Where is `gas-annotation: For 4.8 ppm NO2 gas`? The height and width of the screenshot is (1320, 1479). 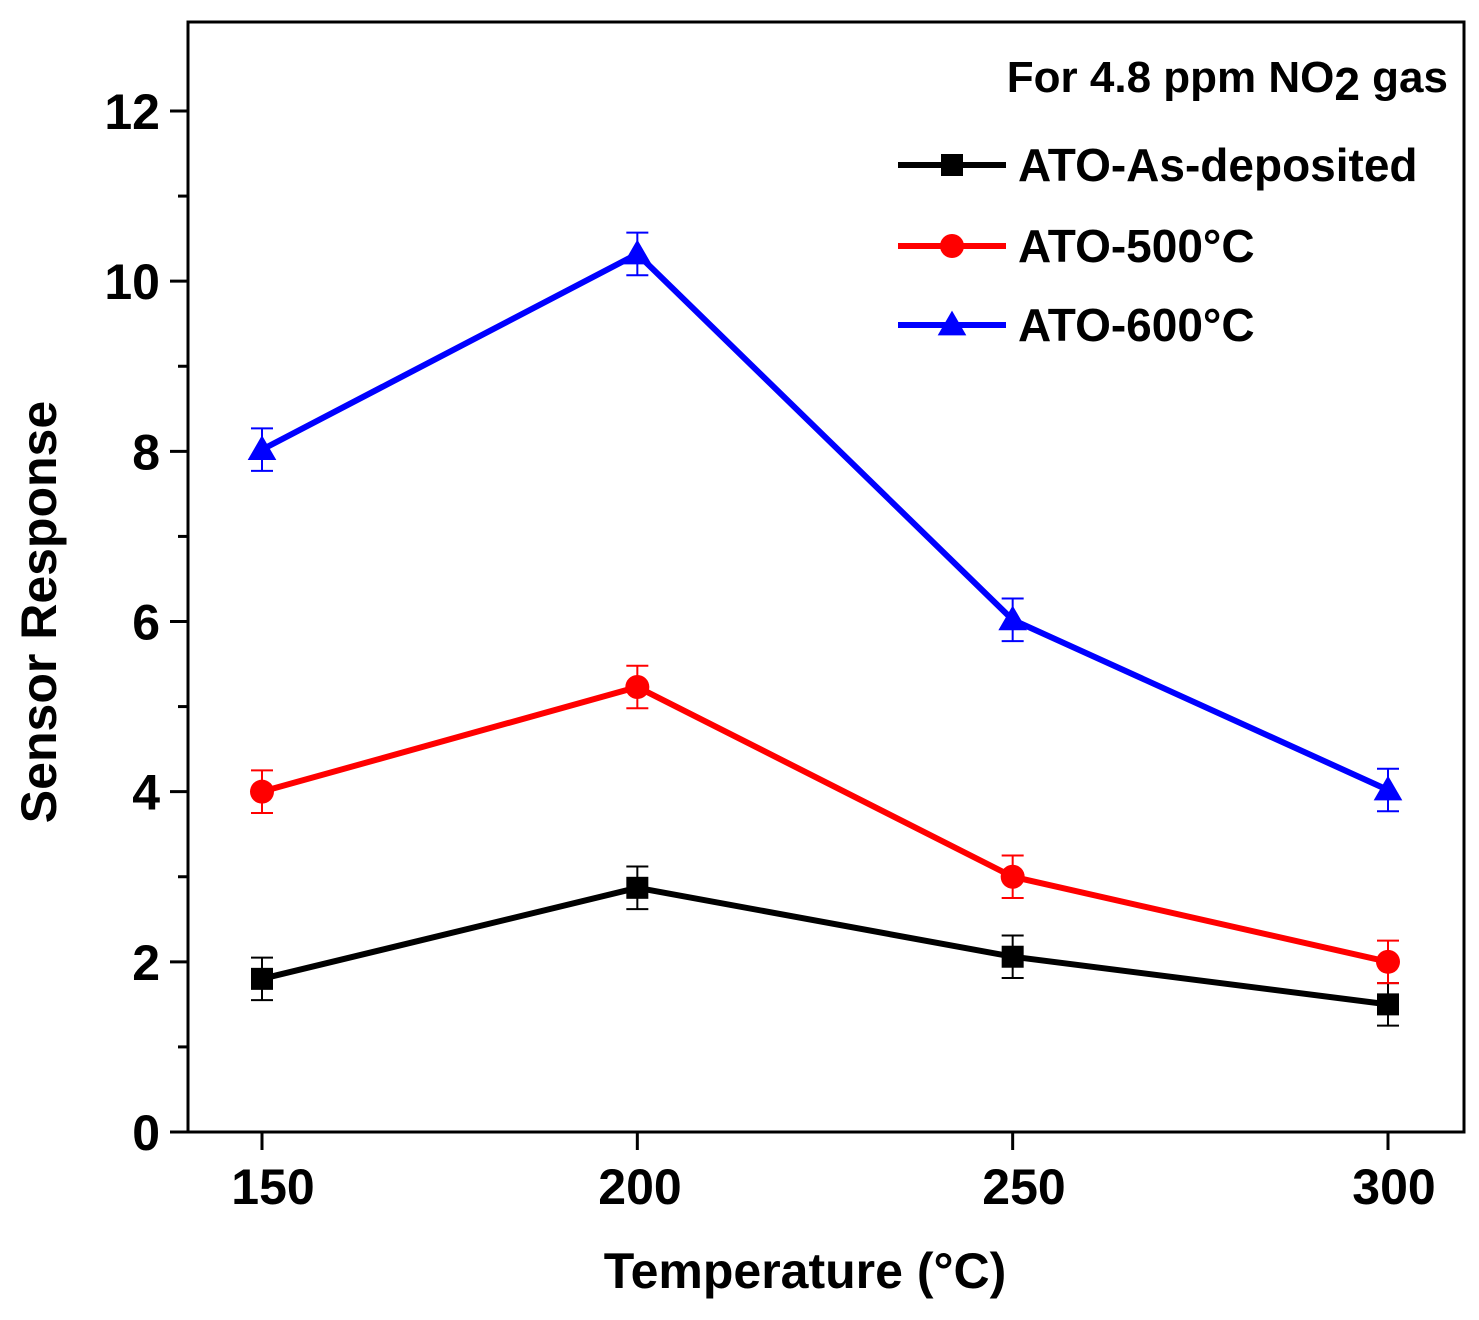
gas-annotation: For 4.8 ppm NO2 gas is located at coordinates (1227, 81).